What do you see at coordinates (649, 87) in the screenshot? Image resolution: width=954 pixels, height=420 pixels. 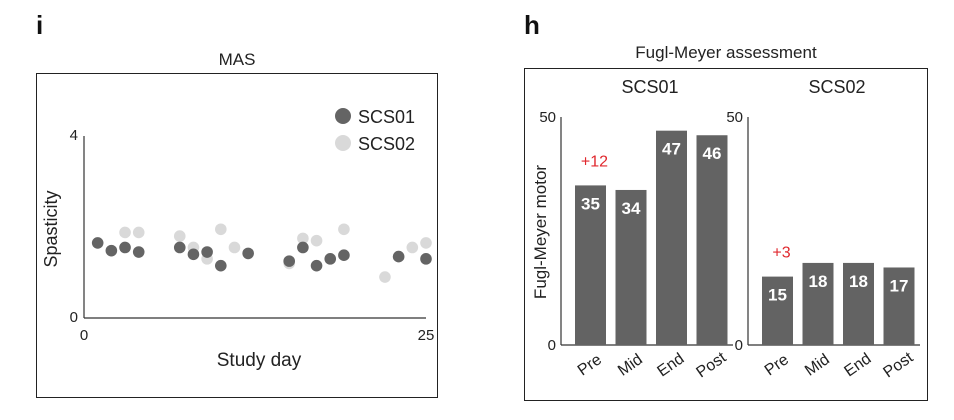 I see `fugl-meyer-group-label: SCS01` at bounding box center [649, 87].